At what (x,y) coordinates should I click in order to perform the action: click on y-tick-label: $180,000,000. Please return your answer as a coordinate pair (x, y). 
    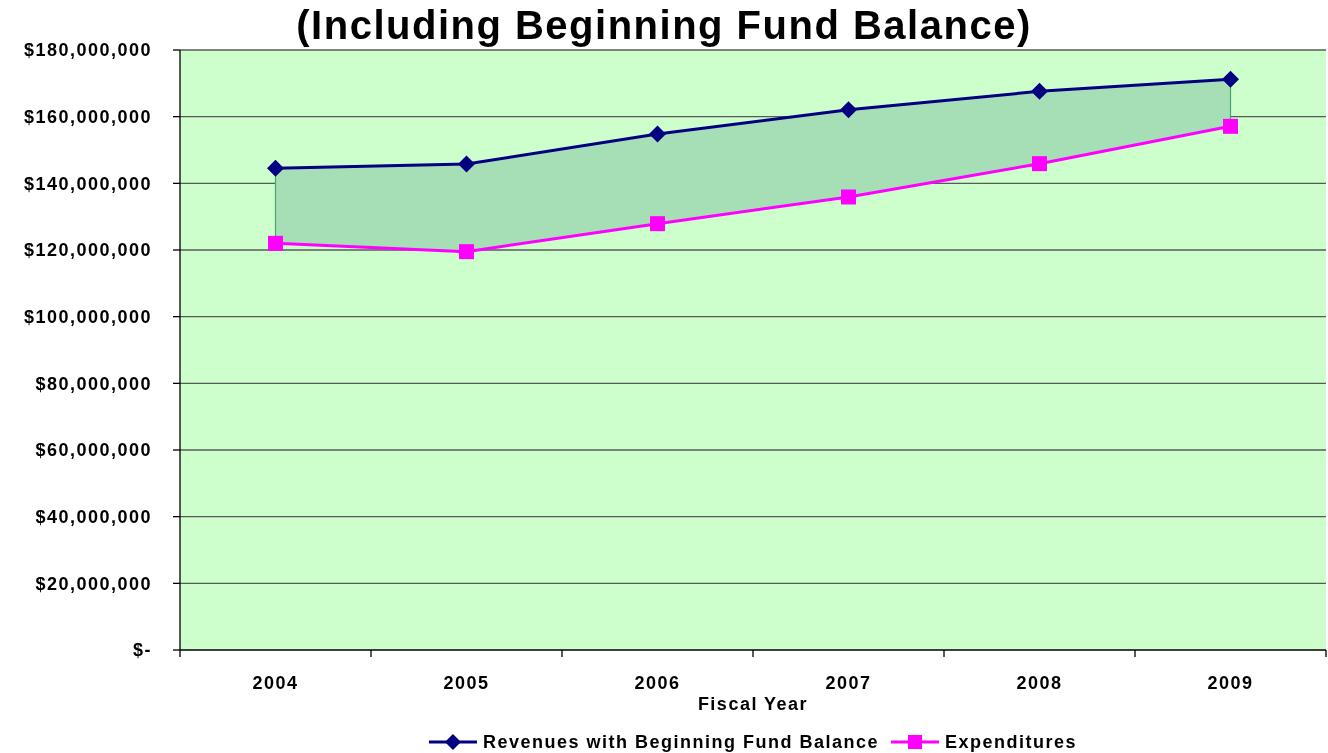
    Looking at the image, I should click on (87, 50).